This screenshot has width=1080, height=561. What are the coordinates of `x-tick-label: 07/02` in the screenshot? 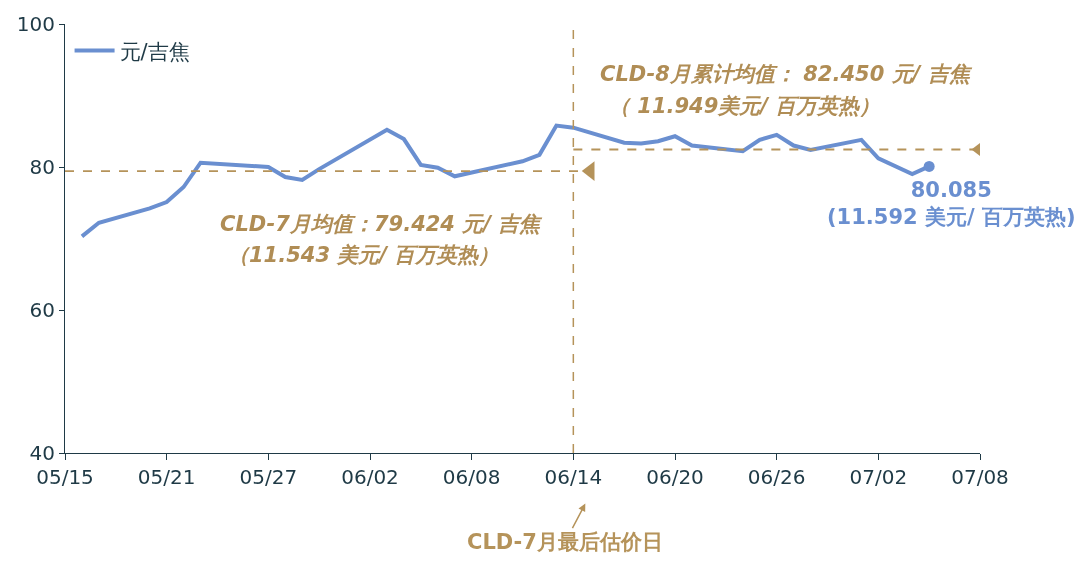 It's located at (878, 477).